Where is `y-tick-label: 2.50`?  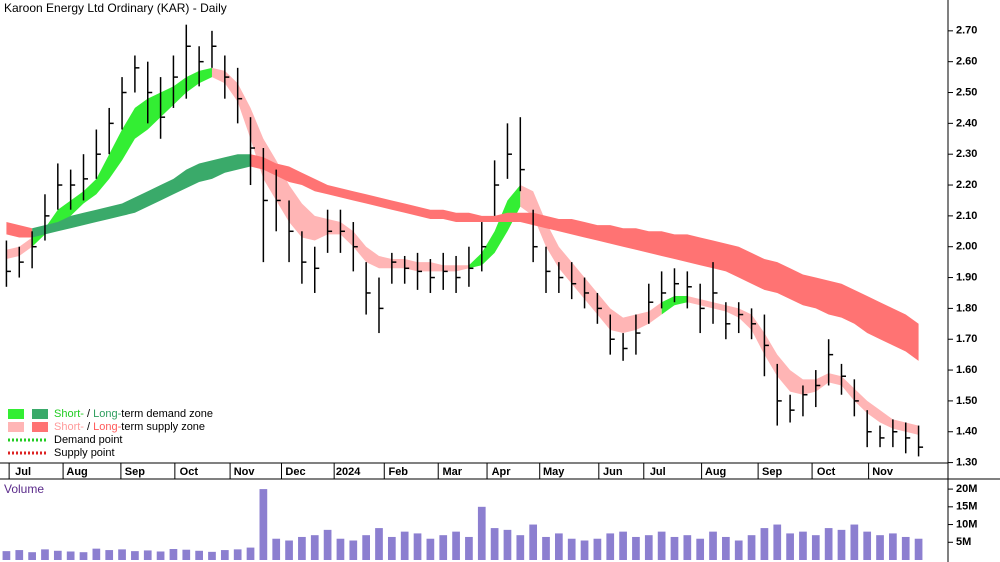
y-tick-label: 2.50 is located at coordinates (966, 92).